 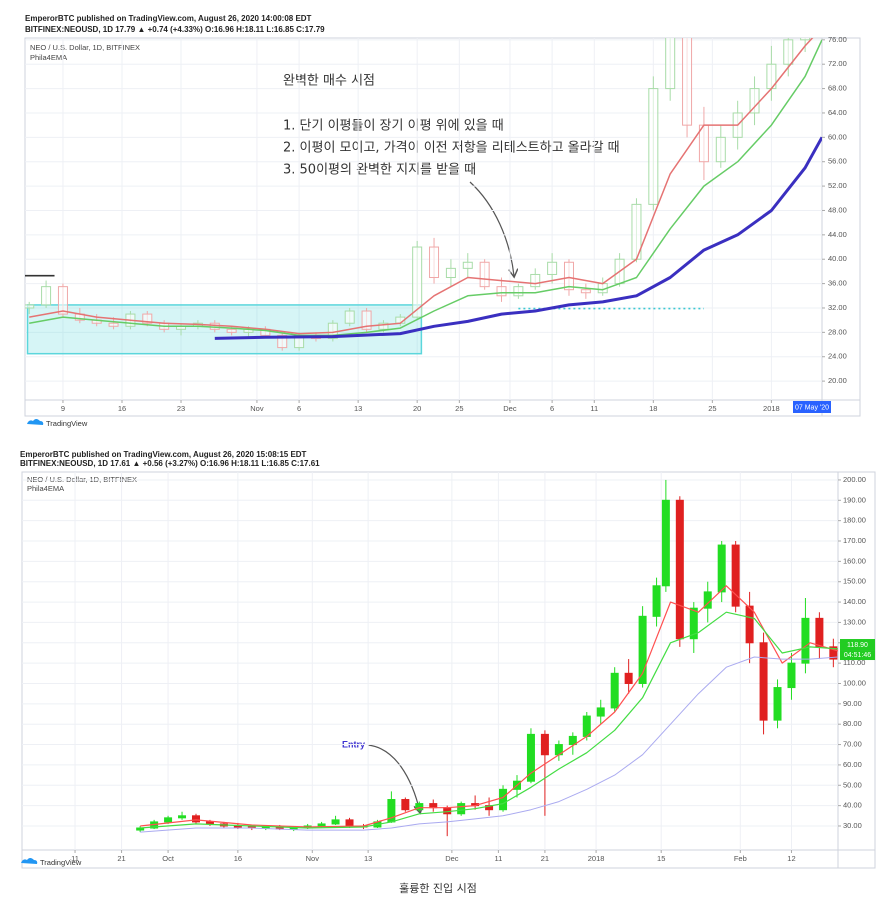 I want to click on y-tick-label: 64.00, so click(x=837, y=112).